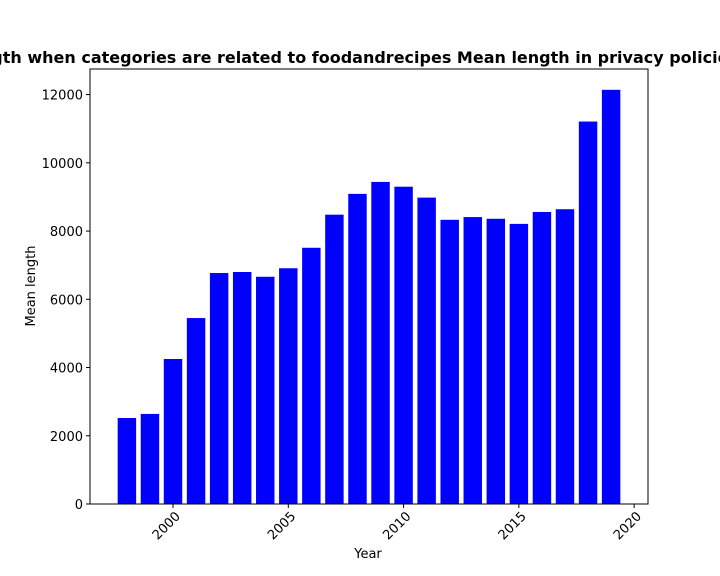 Image resolution: width=720 pixels, height=576 pixels. Describe the element at coordinates (311, 375) in the screenshot. I see `bar-2006` at that location.